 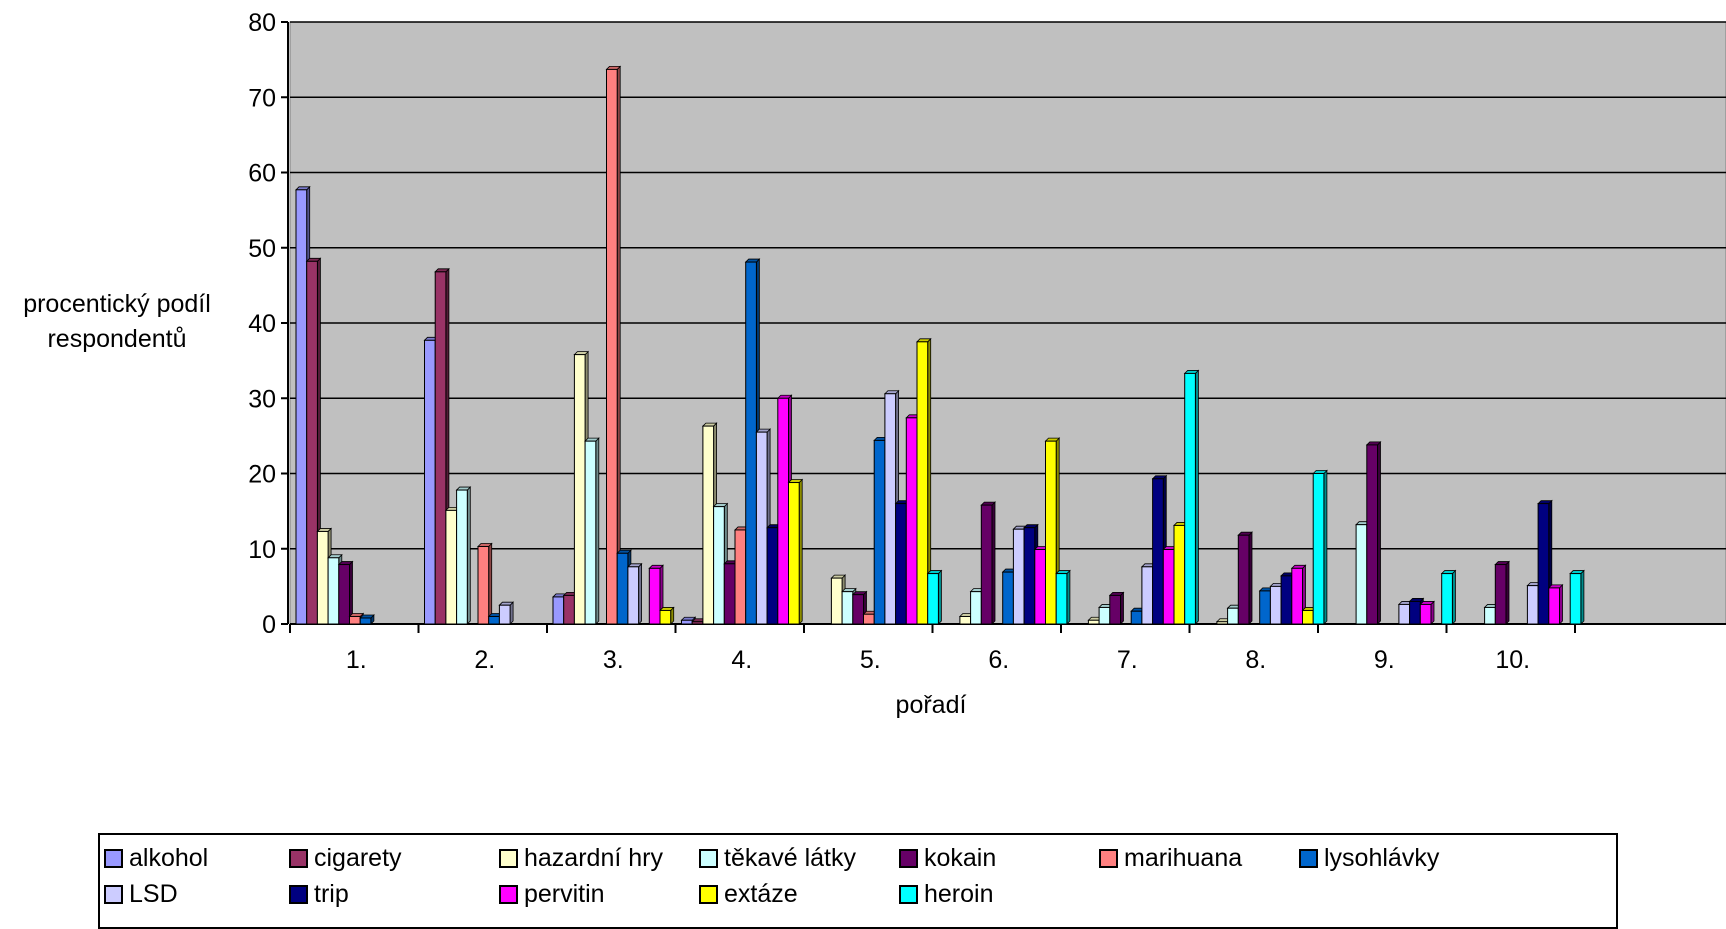 I want to click on bar-těkavé-látky-2, so click(x=463, y=555).